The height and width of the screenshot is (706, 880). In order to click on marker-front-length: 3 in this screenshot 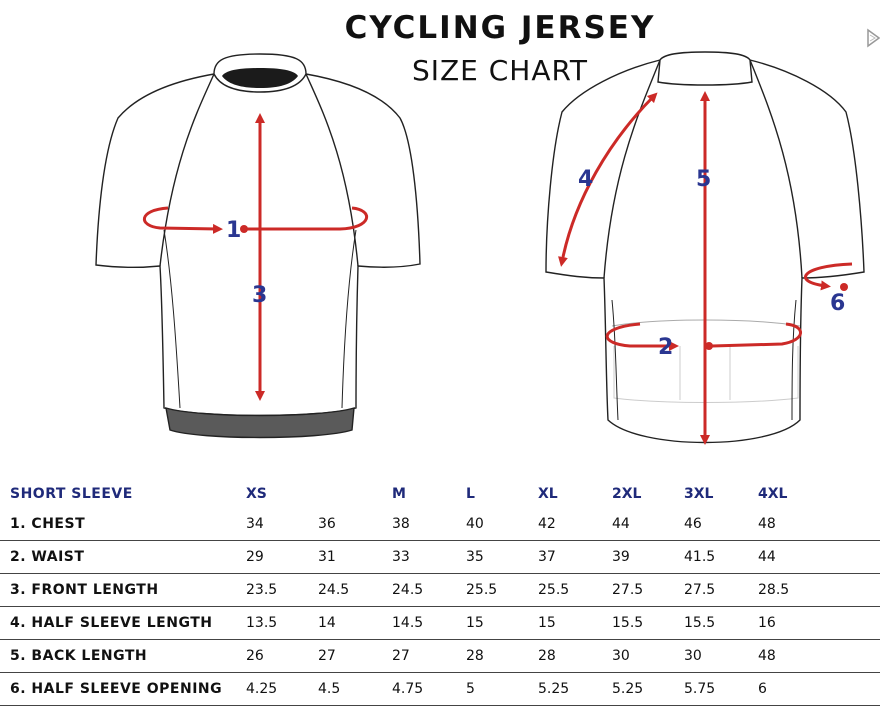, I will do `click(259, 295)`.